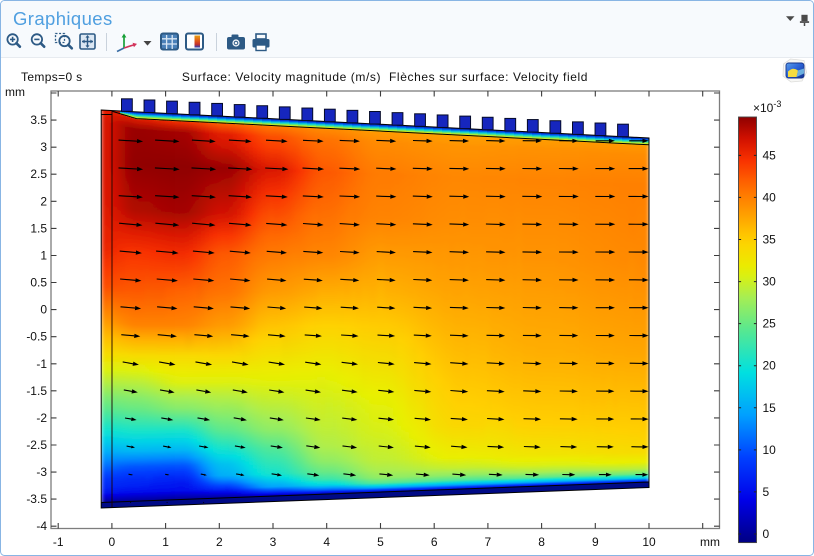 The height and width of the screenshot is (556, 814). What do you see at coordinates (38, 228) in the screenshot?
I see `svg-text: 1.5` at bounding box center [38, 228].